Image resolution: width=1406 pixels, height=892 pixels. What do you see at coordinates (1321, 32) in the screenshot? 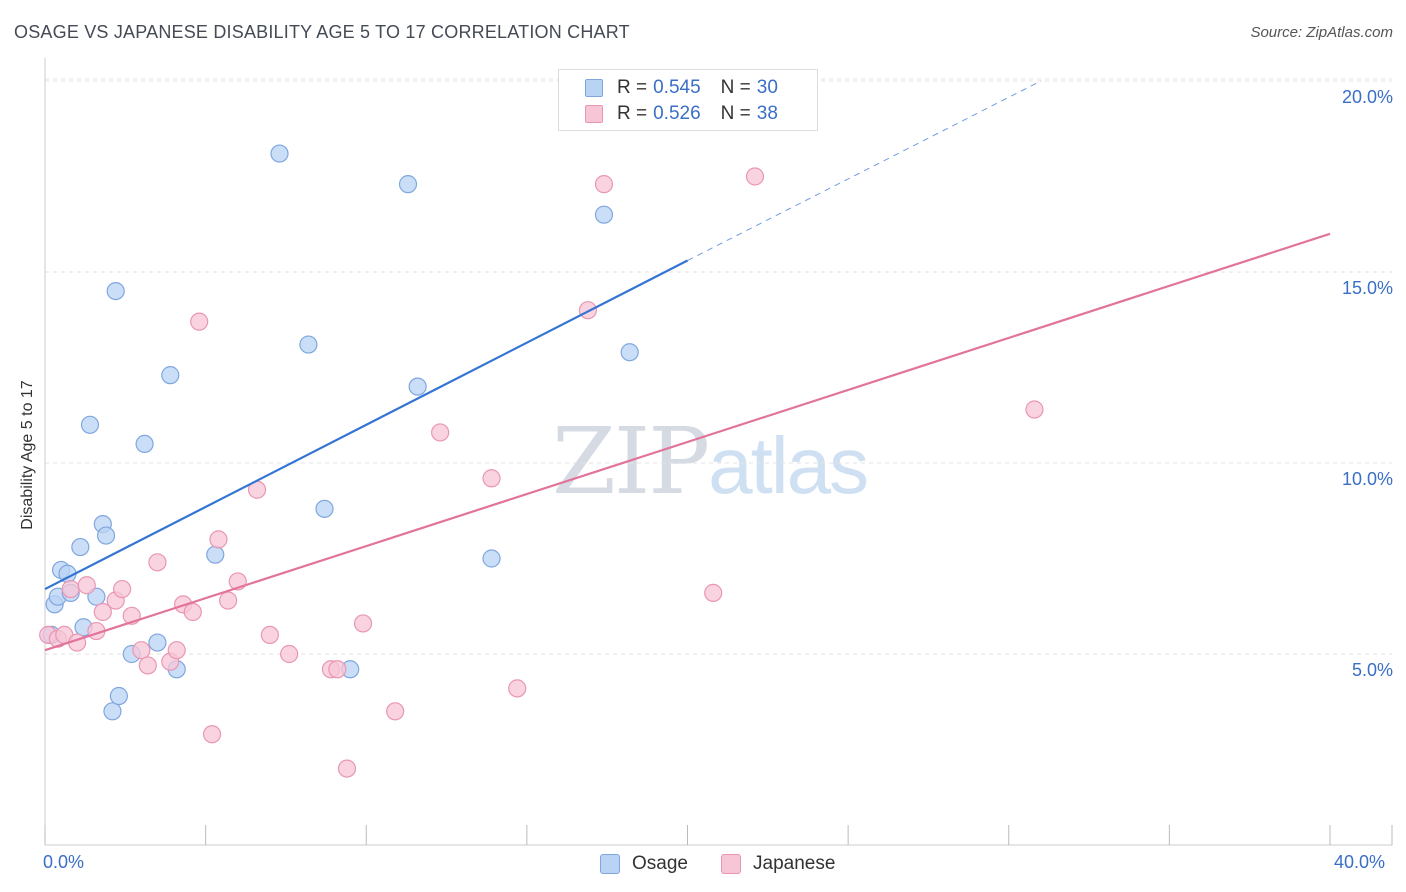
I see `source-label: Source: ZipAtlas.com` at bounding box center [1321, 32].